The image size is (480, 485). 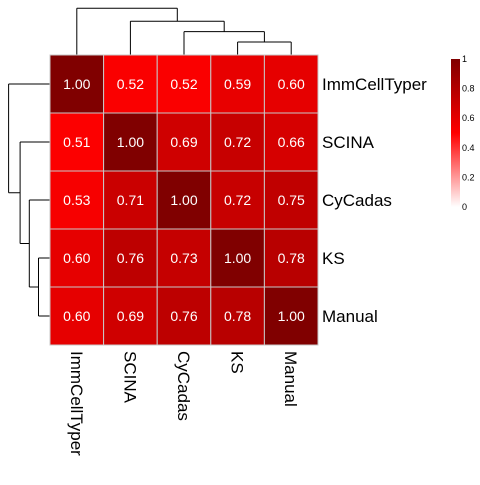 What do you see at coordinates (464, 59) in the screenshot?
I see `legend-tick-label: 1` at bounding box center [464, 59].